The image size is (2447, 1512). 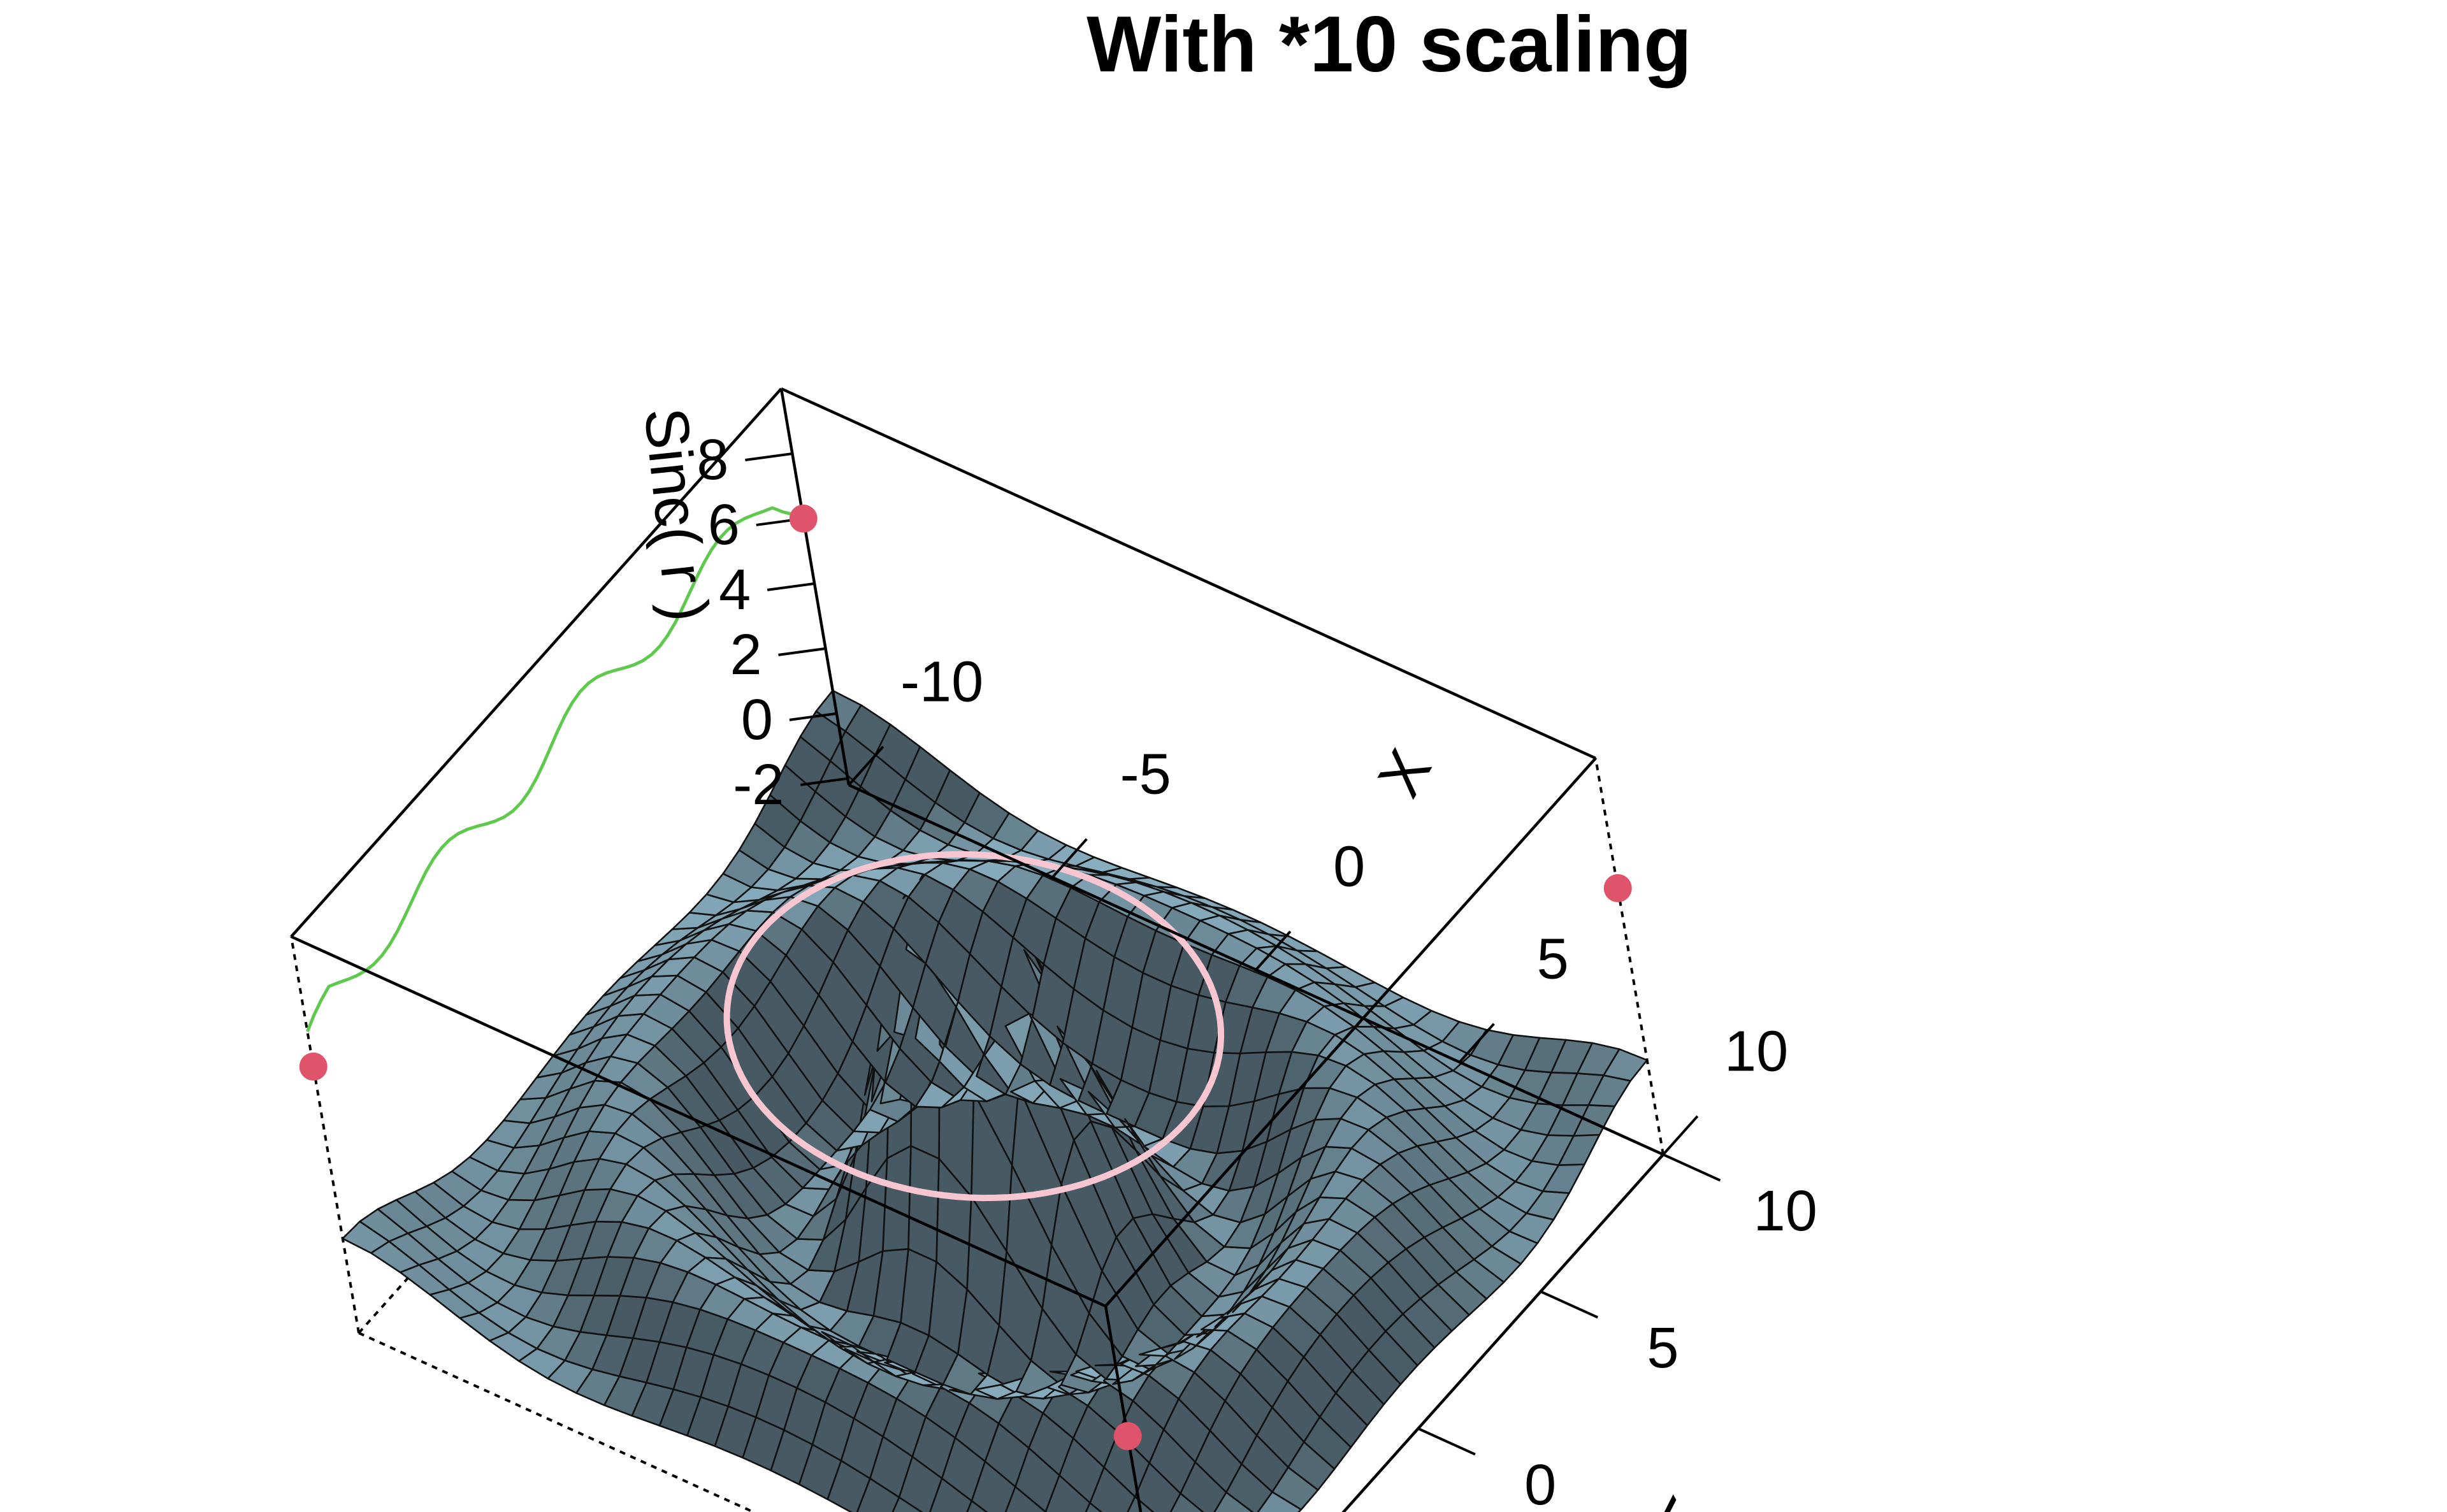 What do you see at coordinates (1389, 45) in the screenshot?
I see `chart-title: With *10 scaling` at bounding box center [1389, 45].